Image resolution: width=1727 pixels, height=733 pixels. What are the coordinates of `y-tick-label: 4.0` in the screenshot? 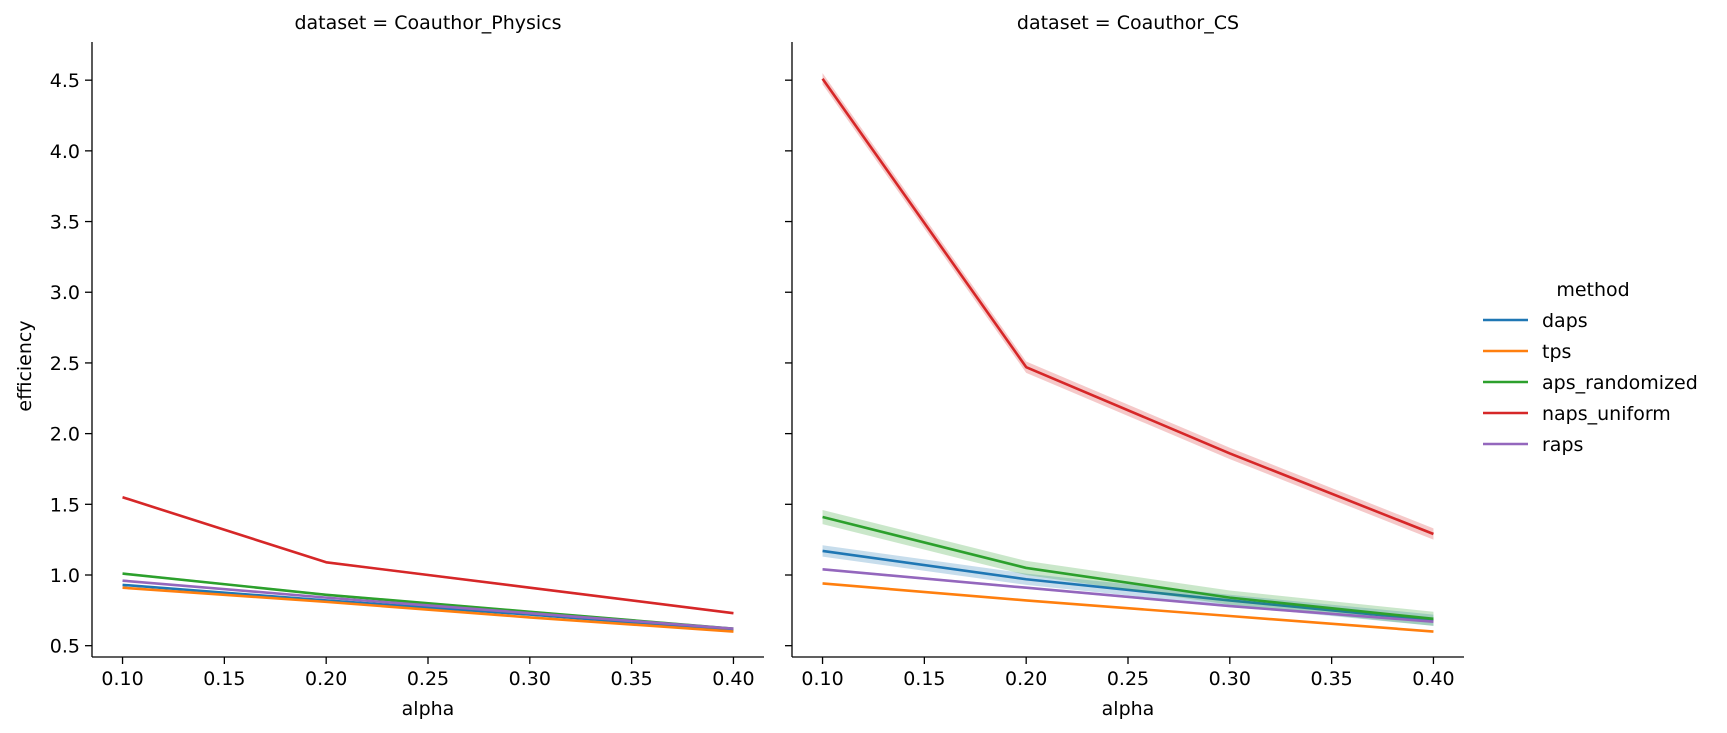 It's located at (65, 152).